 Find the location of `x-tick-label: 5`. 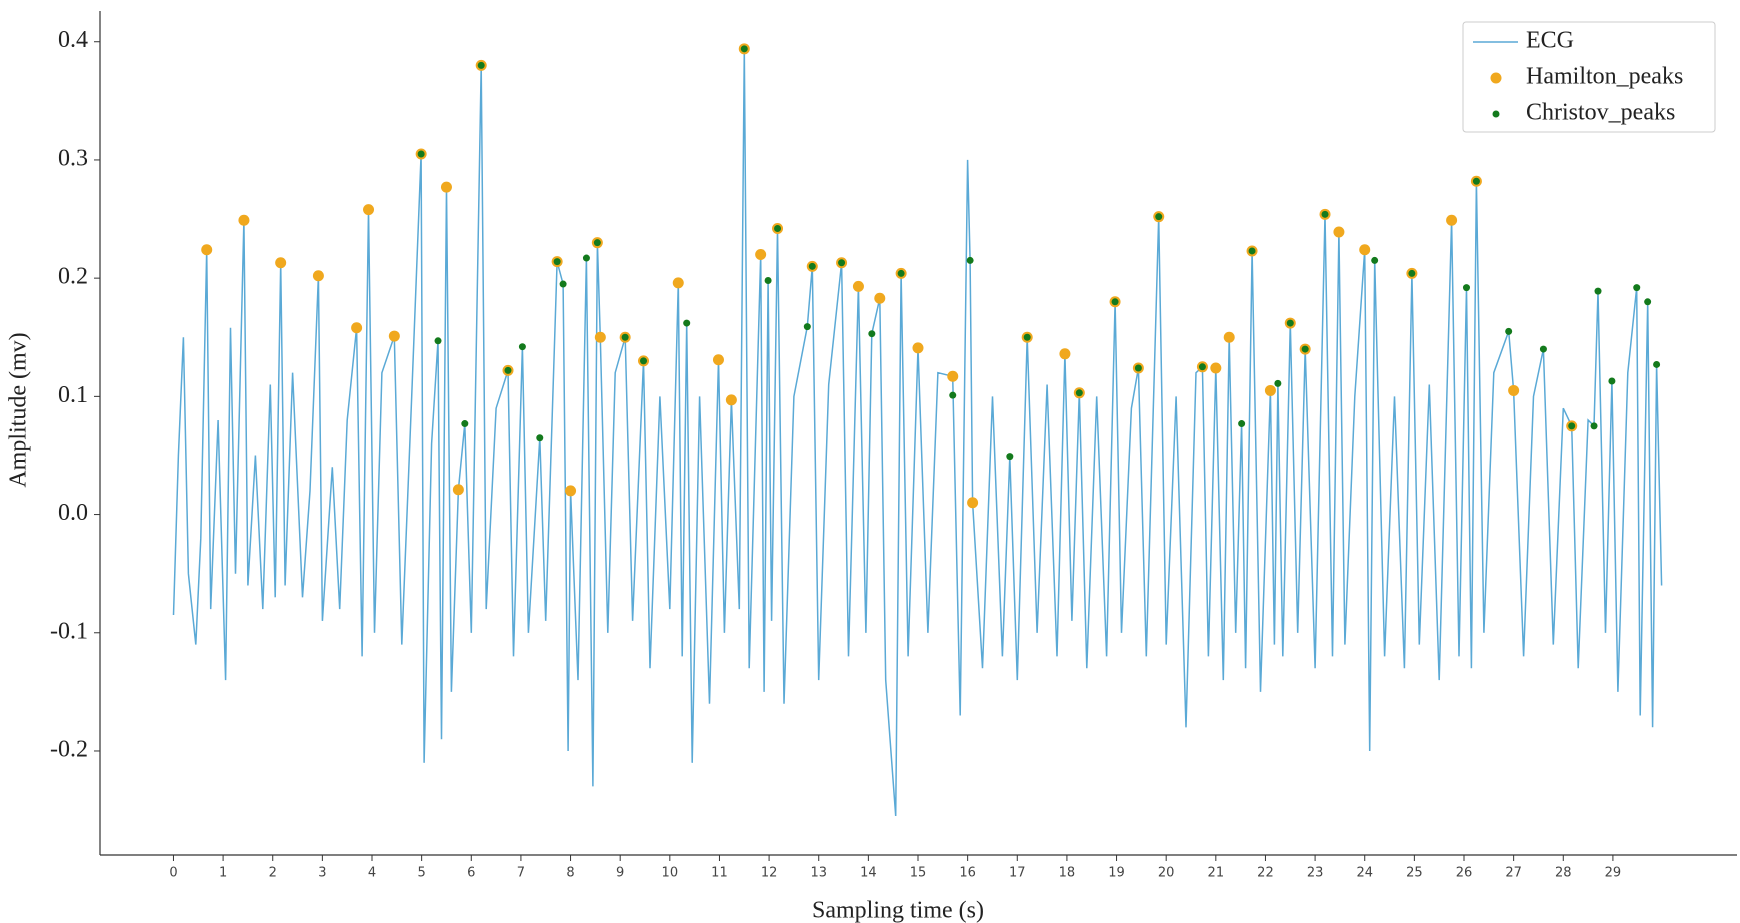

x-tick-label: 5 is located at coordinates (422, 873).